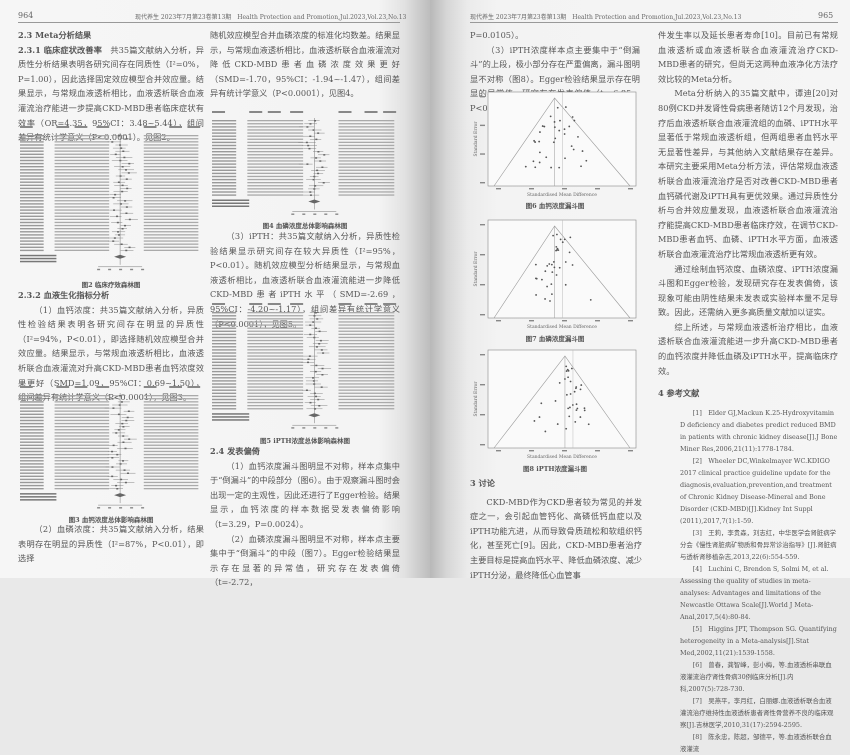 This screenshot has width=850, height=755. What do you see at coordinates (111, 285) in the screenshot?
I see `figure-caption: 图2 临床疗效森林图` at bounding box center [111, 285].